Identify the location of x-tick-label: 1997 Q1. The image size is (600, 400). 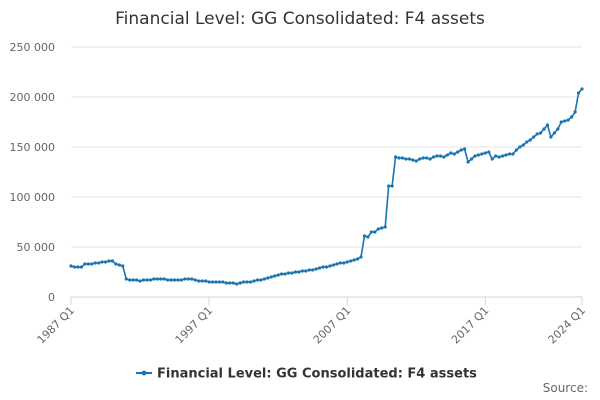
(194, 325).